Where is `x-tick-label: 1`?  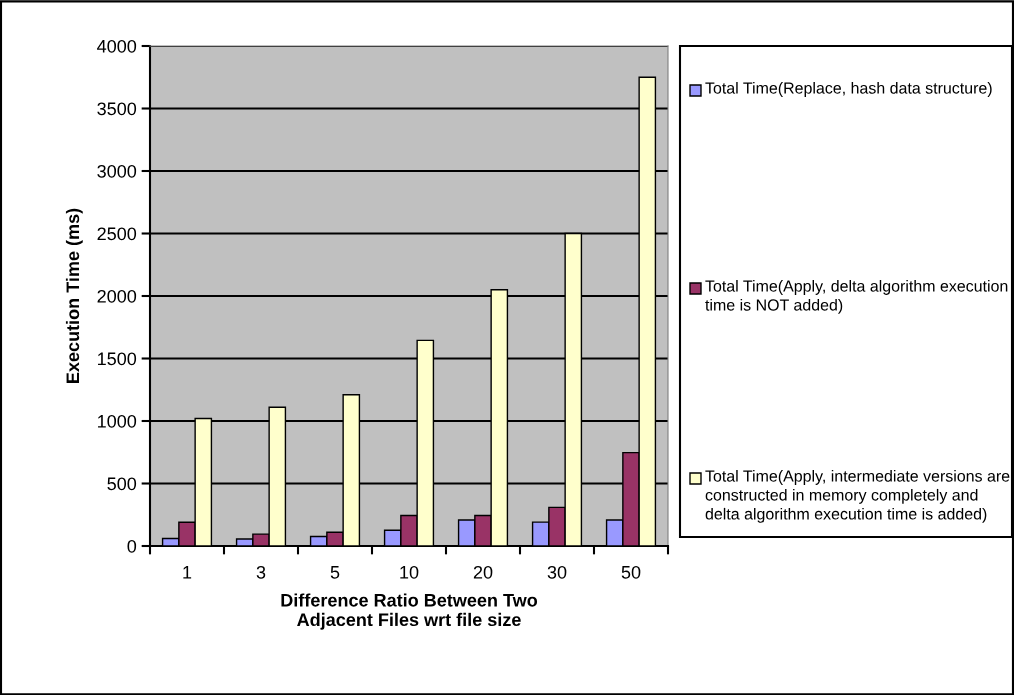
x-tick-label: 1 is located at coordinates (187, 572).